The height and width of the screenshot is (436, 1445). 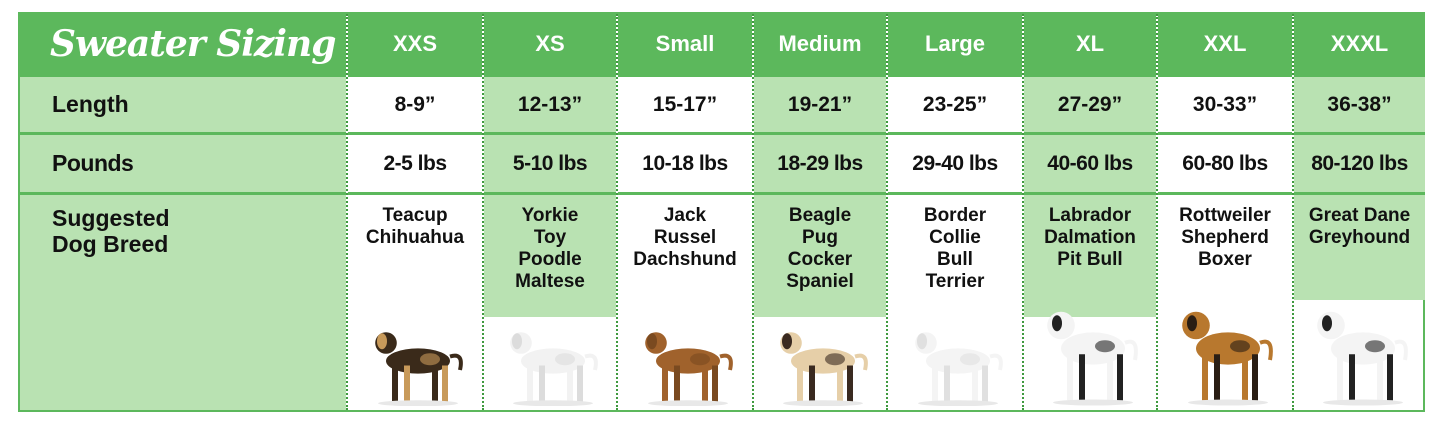 I want to click on breed-name: Dalmation, so click(x=1090, y=237).